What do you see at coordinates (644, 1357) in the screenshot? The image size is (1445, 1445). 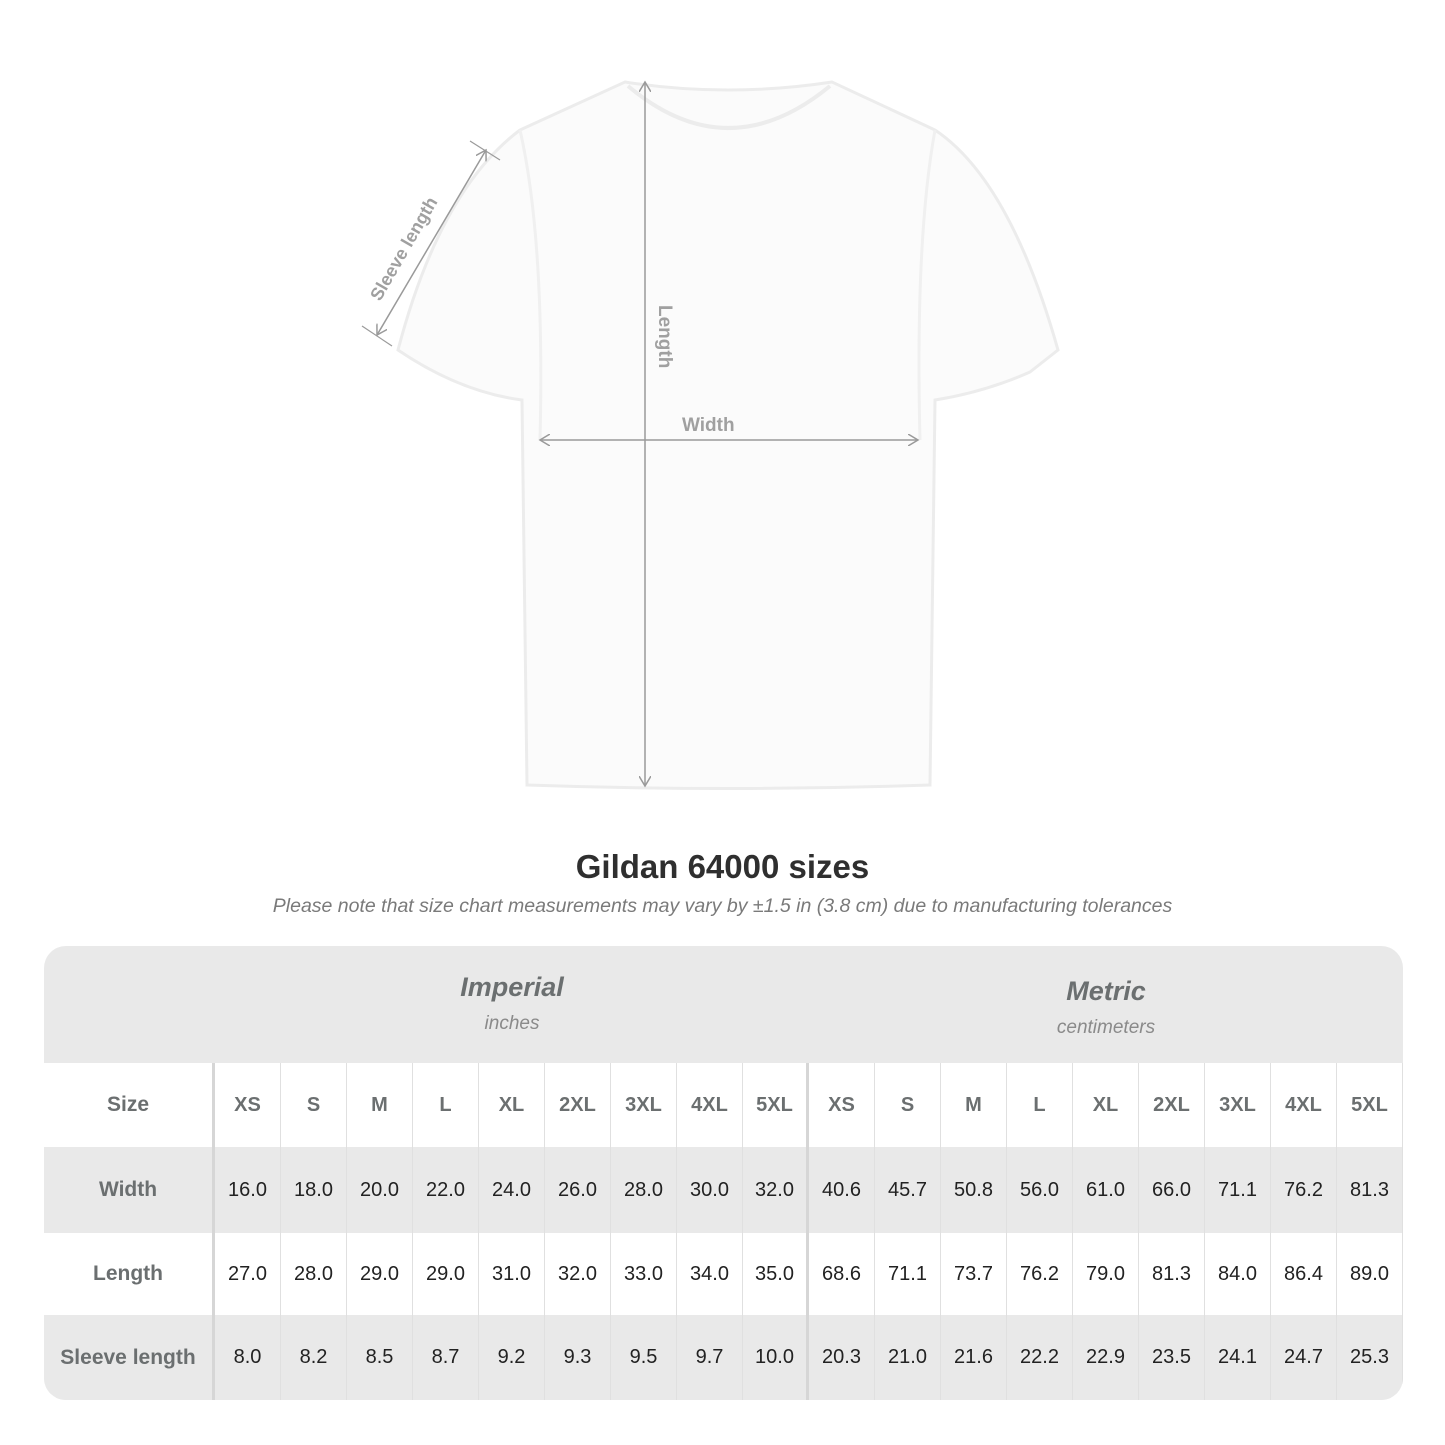 I see `table-cell: 9.5` at bounding box center [644, 1357].